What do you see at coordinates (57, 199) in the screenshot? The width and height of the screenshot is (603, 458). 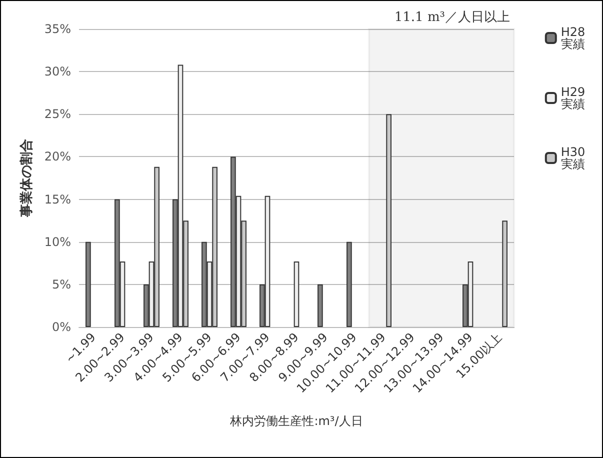 I see `y-tick-label: 15%` at bounding box center [57, 199].